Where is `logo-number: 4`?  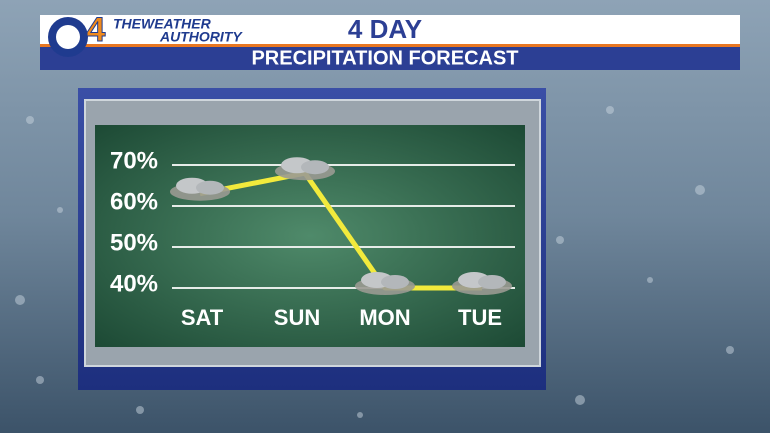
logo-number: 4 is located at coordinates (96, 30).